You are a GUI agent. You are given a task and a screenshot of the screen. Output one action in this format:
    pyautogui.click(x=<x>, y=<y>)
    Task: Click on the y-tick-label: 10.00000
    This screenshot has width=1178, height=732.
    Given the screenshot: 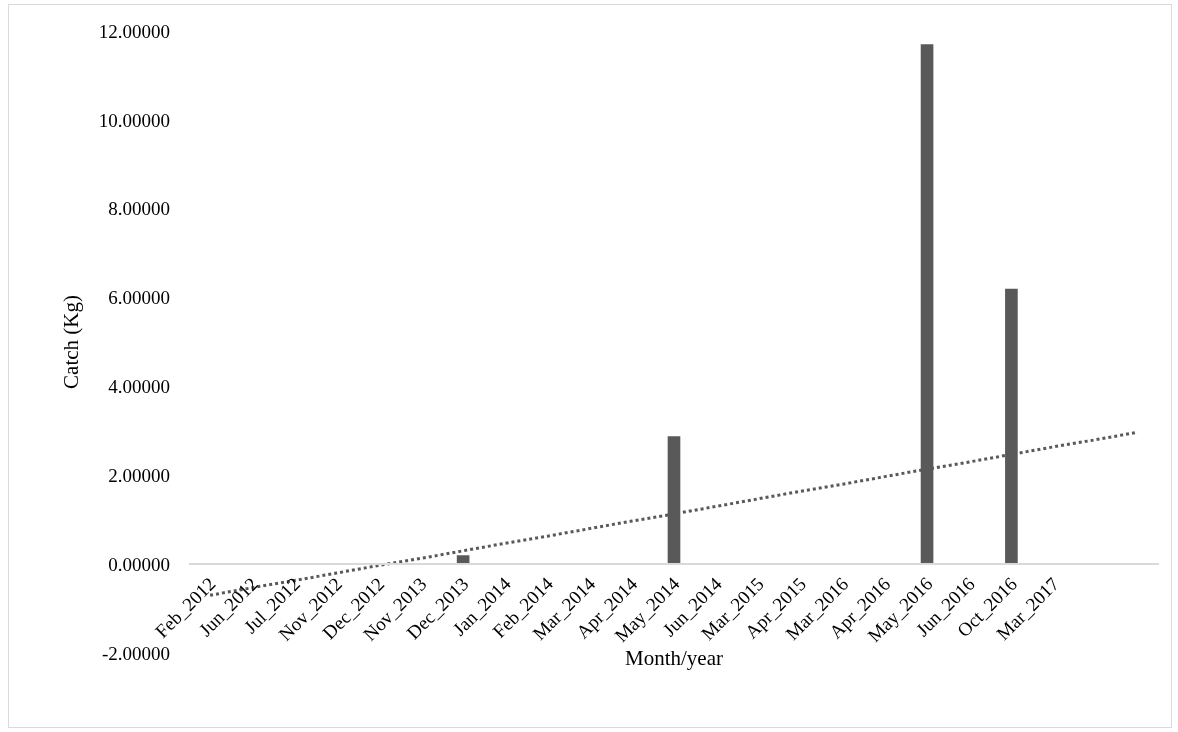 What is the action you would take?
    pyautogui.click(x=134, y=120)
    